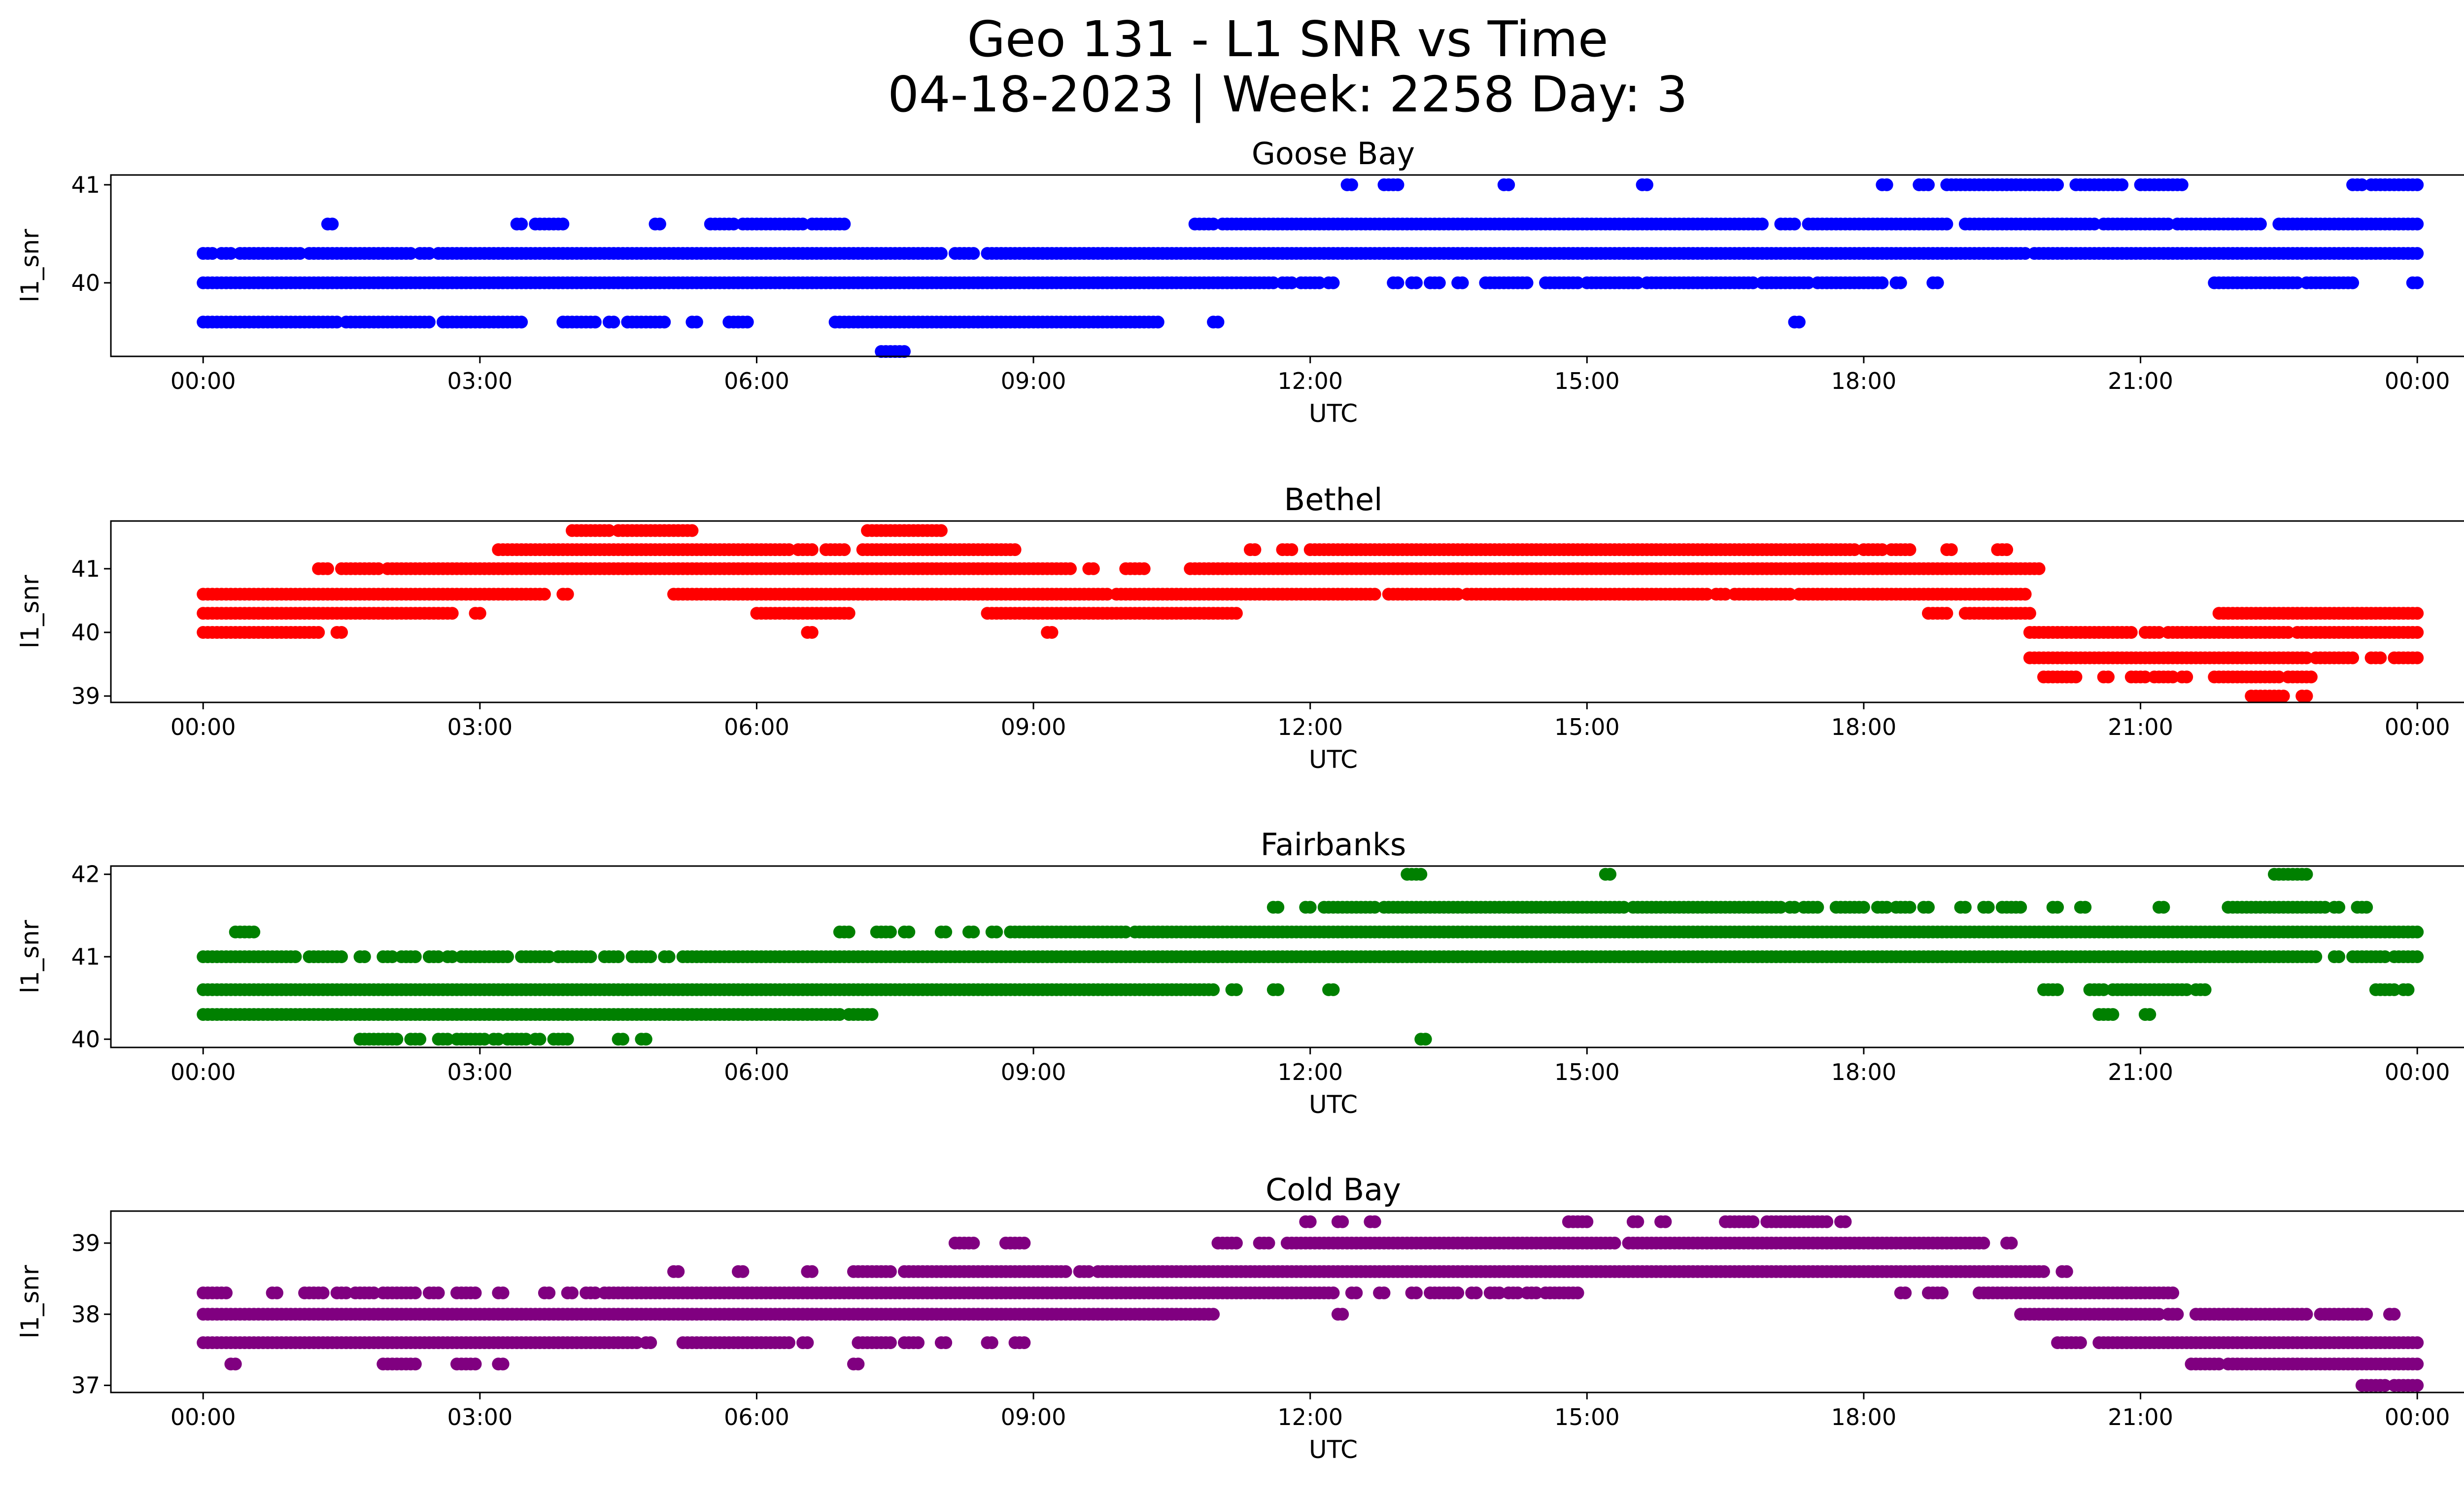  Describe the element at coordinates (85, 283) in the screenshot. I see `y-tick-label: 40` at that location.